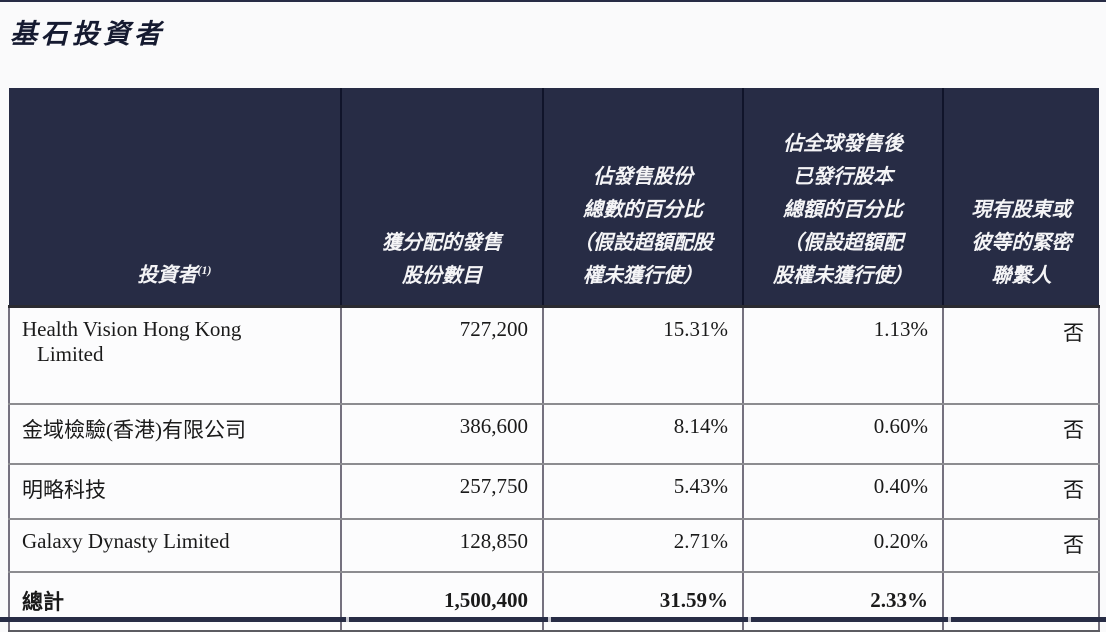 The image size is (1106, 632). I want to click on cell-pct-capital: 0.40%, so click(843, 491).